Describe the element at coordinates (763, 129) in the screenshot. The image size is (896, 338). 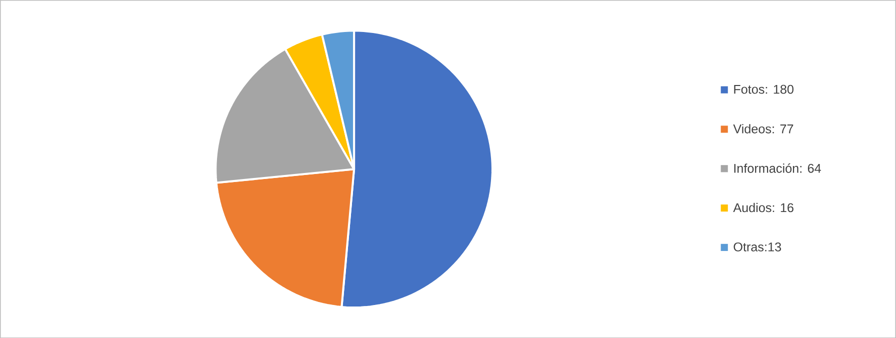
I see `legend-label: Videos: 77` at that location.